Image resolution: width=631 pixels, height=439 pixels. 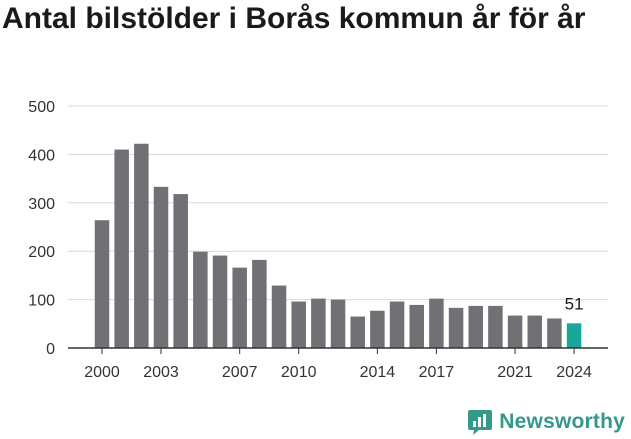 I want to click on y-tick-label: 100, so click(x=41, y=301).